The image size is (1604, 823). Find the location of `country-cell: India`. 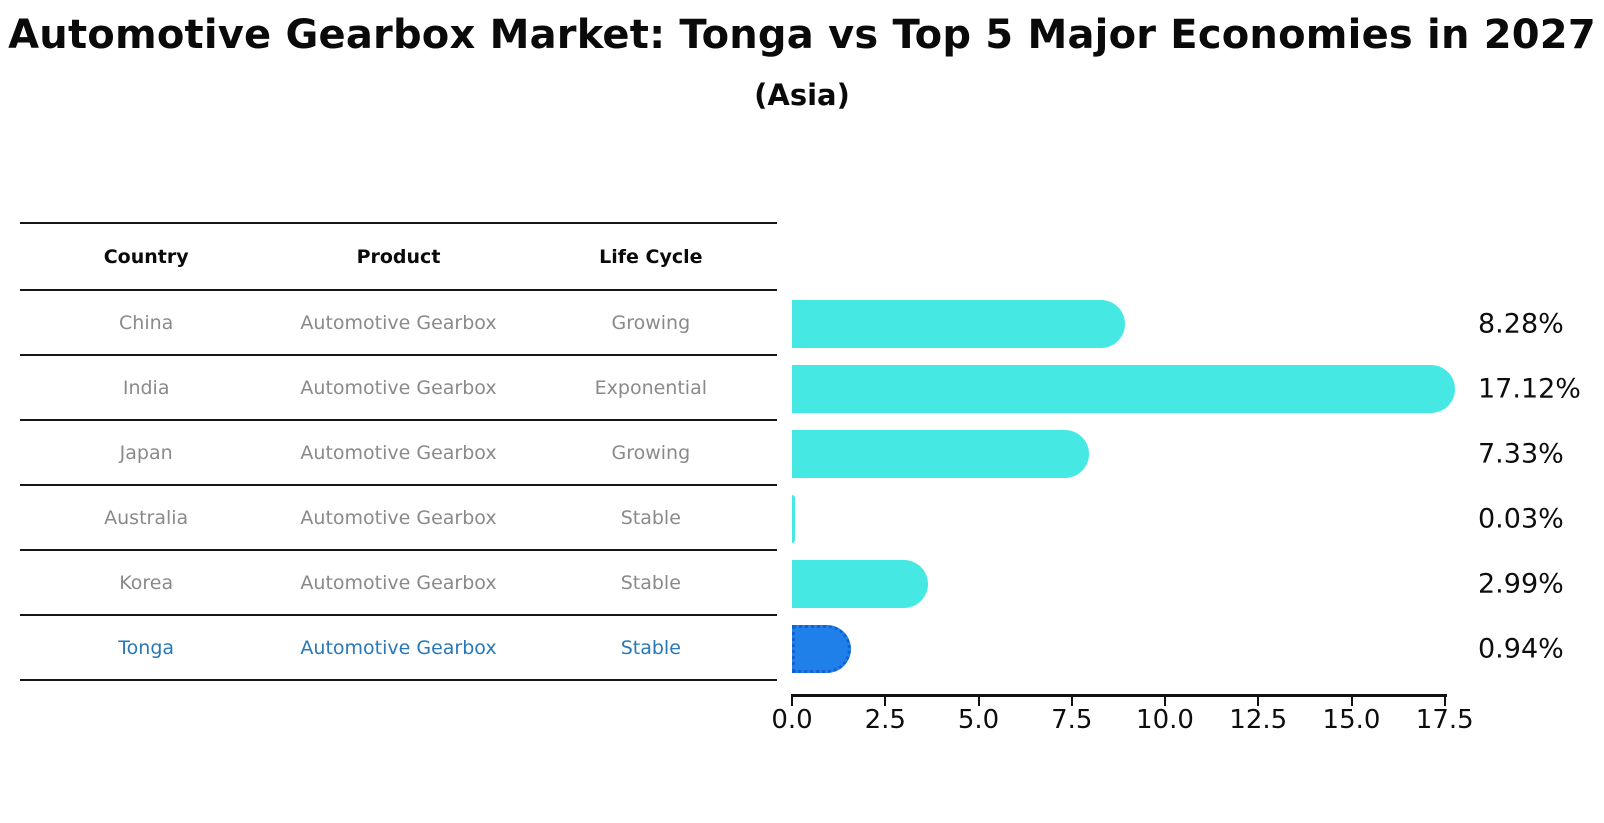

country-cell: India is located at coordinates (146, 387).